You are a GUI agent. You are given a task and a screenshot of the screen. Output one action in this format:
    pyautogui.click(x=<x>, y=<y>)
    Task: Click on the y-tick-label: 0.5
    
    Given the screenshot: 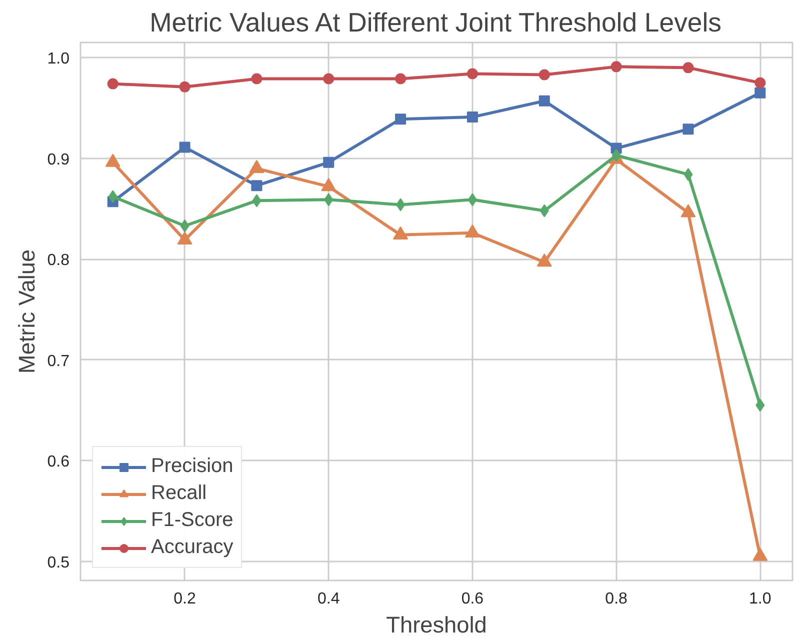 What is the action you would take?
    pyautogui.click(x=58, y=563)
    